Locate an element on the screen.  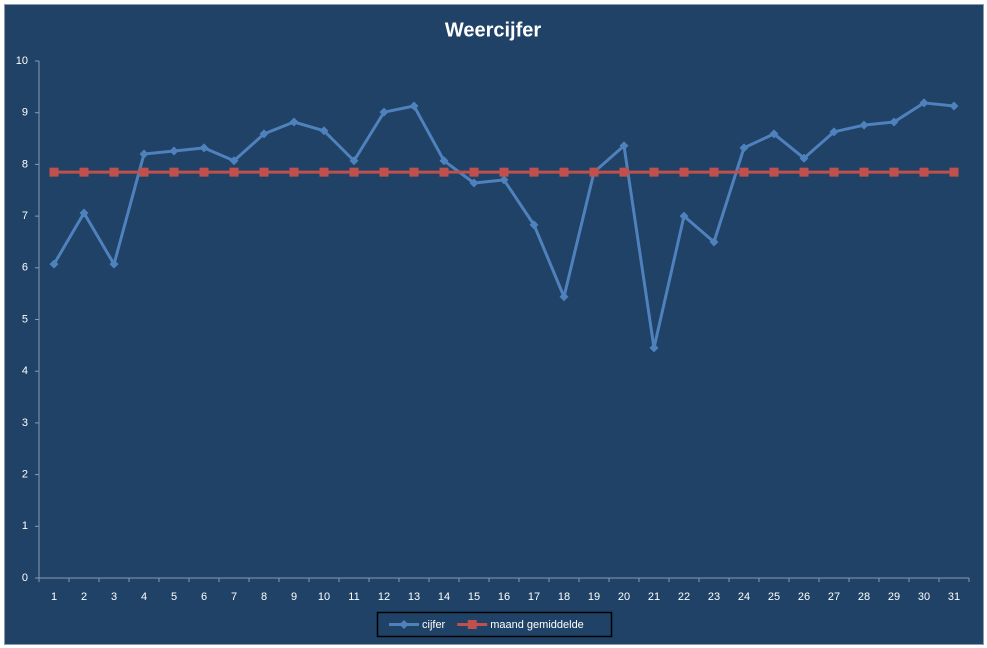
x-tick-label: 1 is located at coordinates (54, 597).